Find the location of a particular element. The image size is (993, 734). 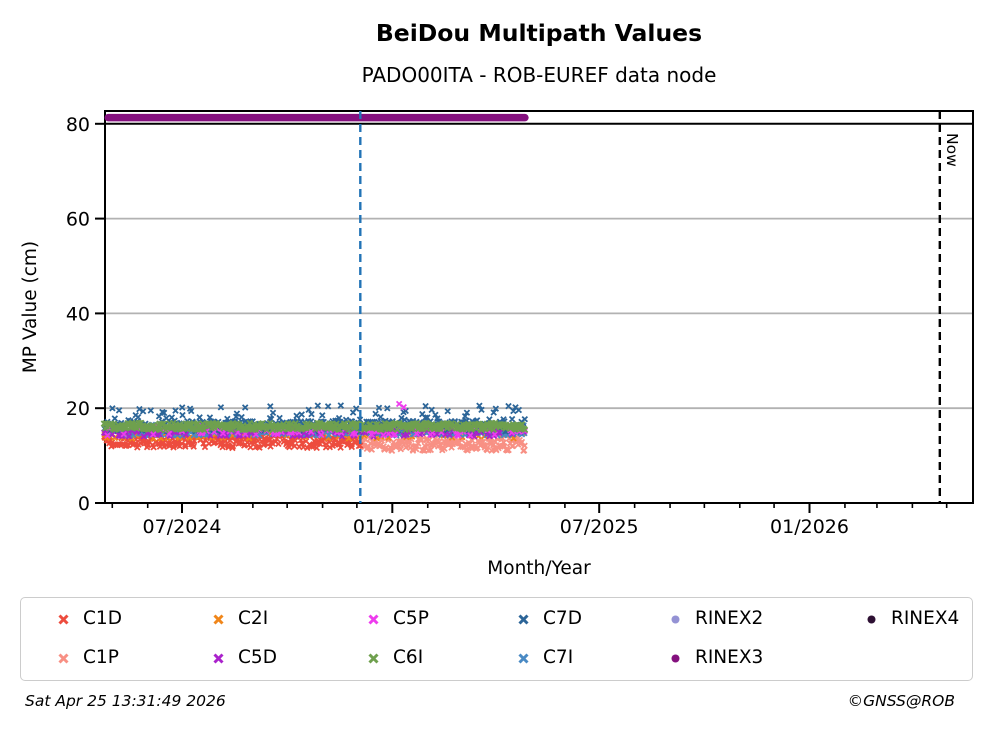

x-tick-label: 07/2024 is located at coordinates (182, 527).